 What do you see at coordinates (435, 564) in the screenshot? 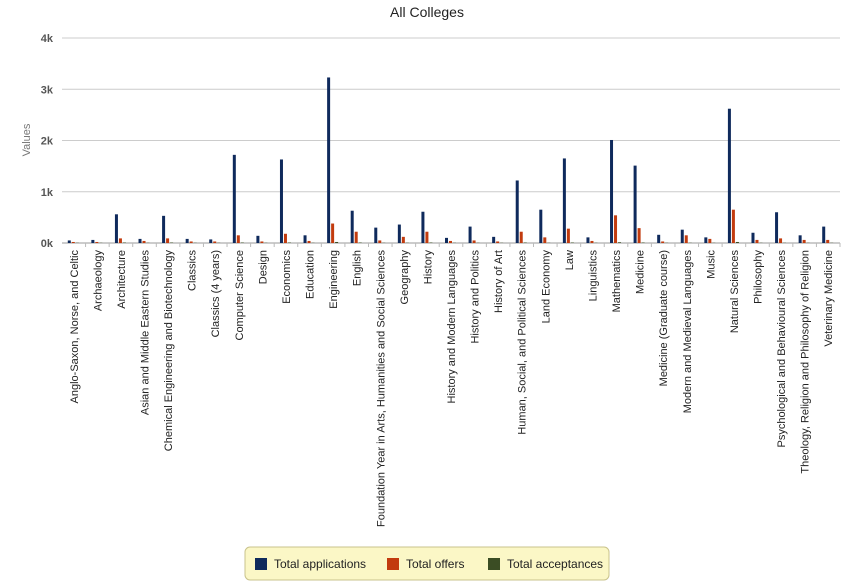
I see `legend-label: Total offers` at bounding box center [435, 564].